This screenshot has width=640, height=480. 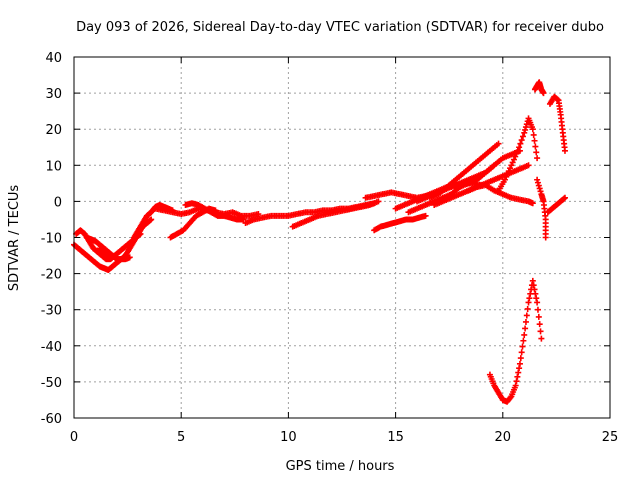 I want to click on x-axis-label: GPS time / hours, so click(x=340, y=466).